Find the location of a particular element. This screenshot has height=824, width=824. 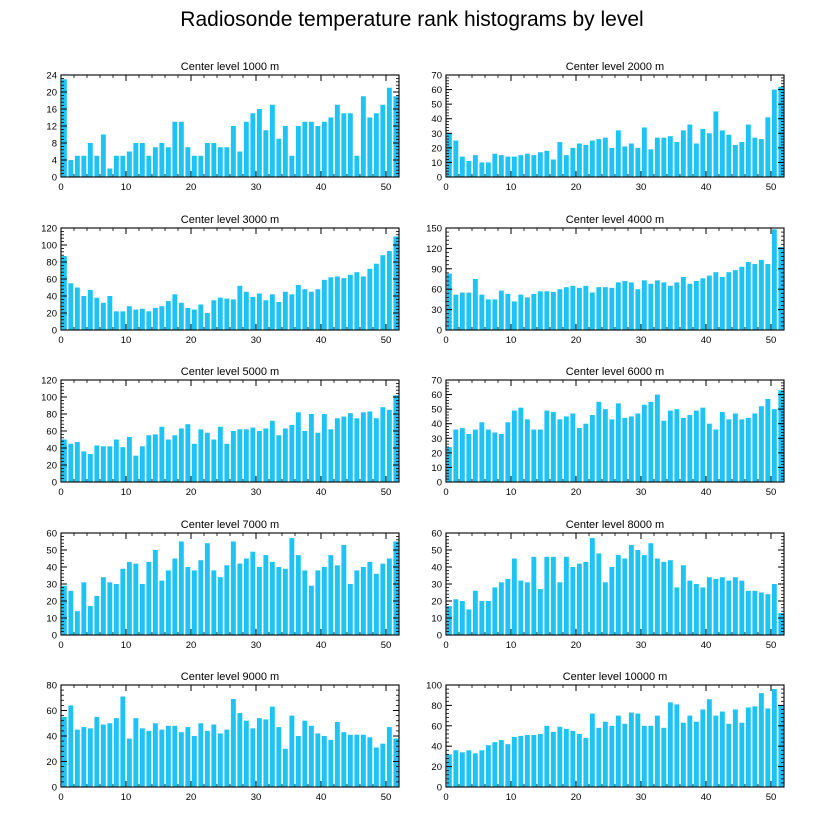

panel-title: Center level 1000 m is located at coordinates (230, 67).